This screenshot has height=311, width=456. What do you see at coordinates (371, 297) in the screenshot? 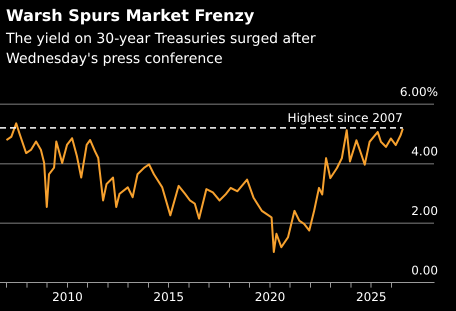
I see `x-tick-label: 2025` at bounding box center [371, 297].